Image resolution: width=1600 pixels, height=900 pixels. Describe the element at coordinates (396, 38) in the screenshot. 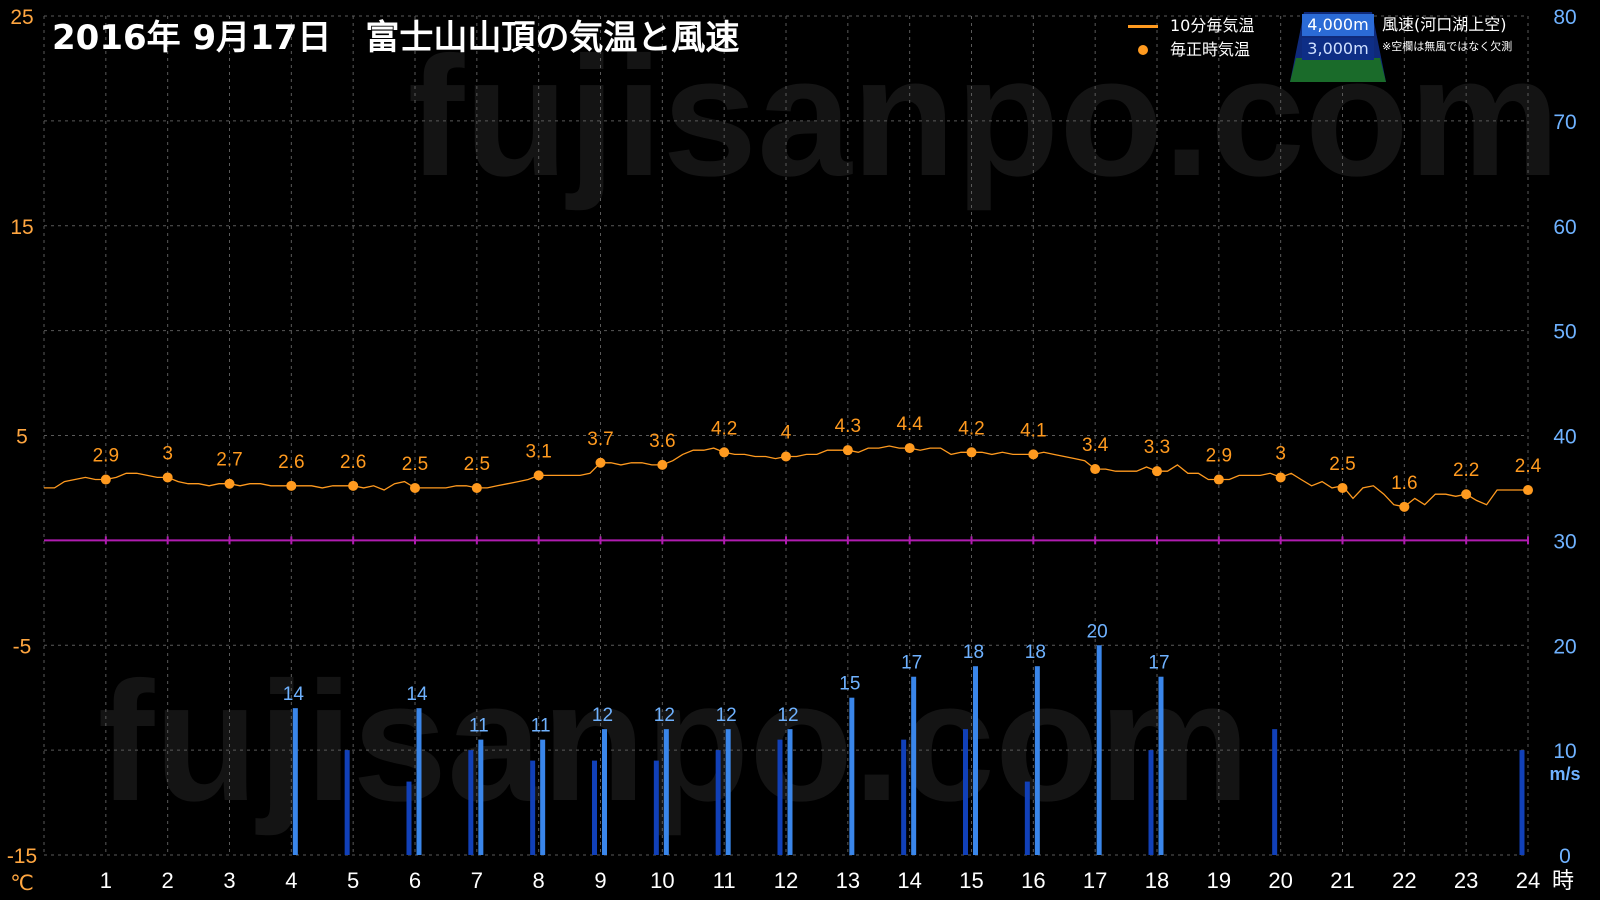

I see `chart-title: 2016年 9月17日 富士山山頂の気温と風速` at that location.